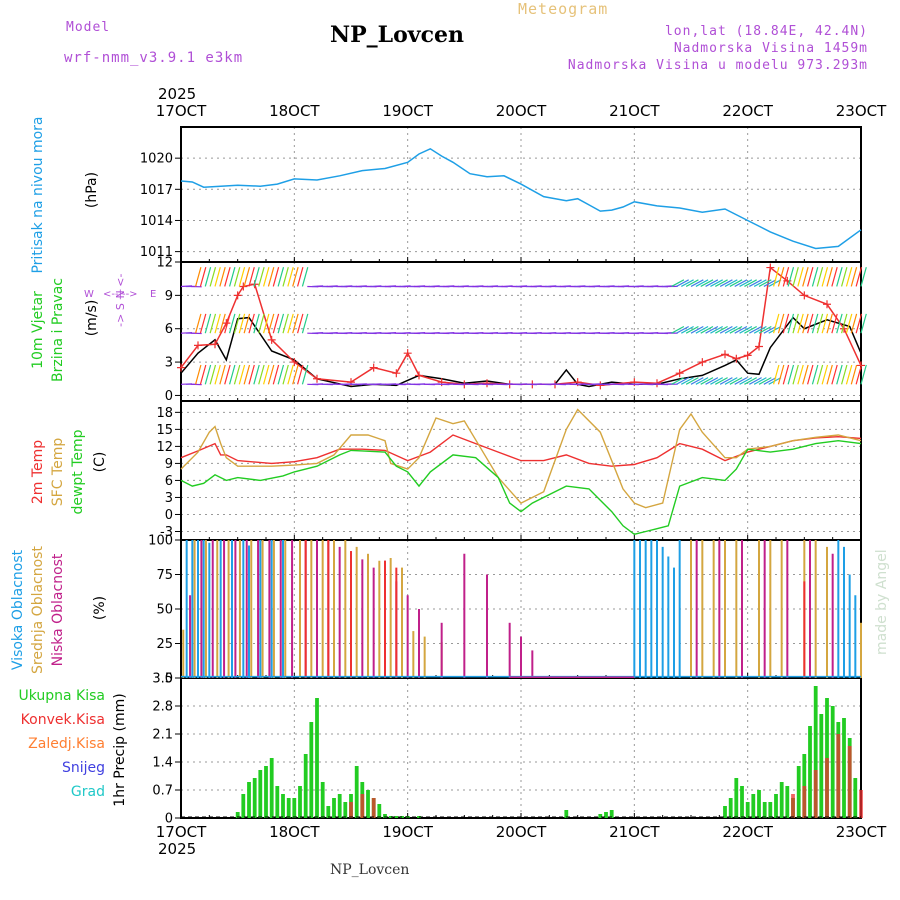 This screenshot has width=900, height=900. What do you see at coordinates (92, 190) in the screenshot?
I see `pressure-unit-label: (hPa)` at bounding box center [92, 190].